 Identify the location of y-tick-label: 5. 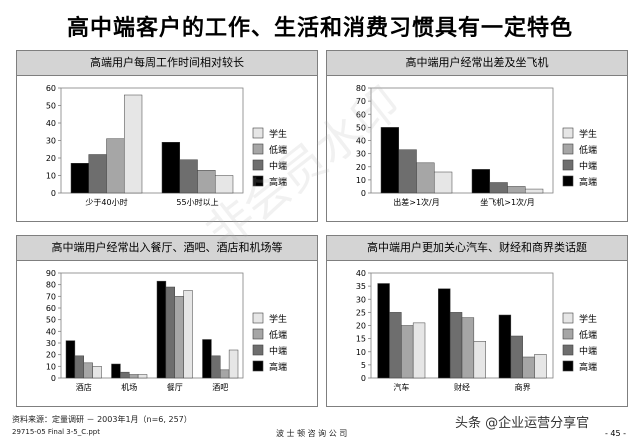
(363, 365).